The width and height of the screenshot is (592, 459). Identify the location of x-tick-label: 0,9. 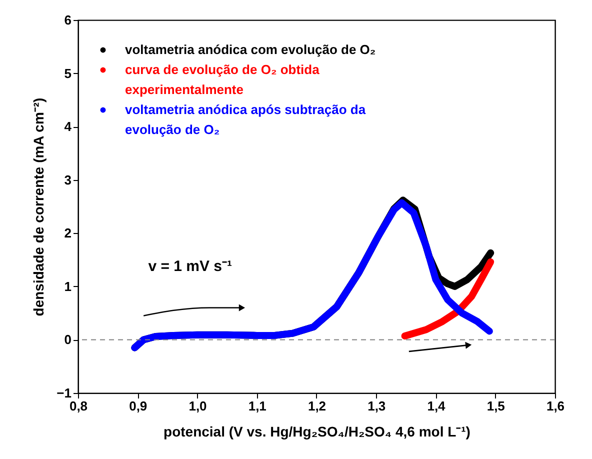
(138, 406).